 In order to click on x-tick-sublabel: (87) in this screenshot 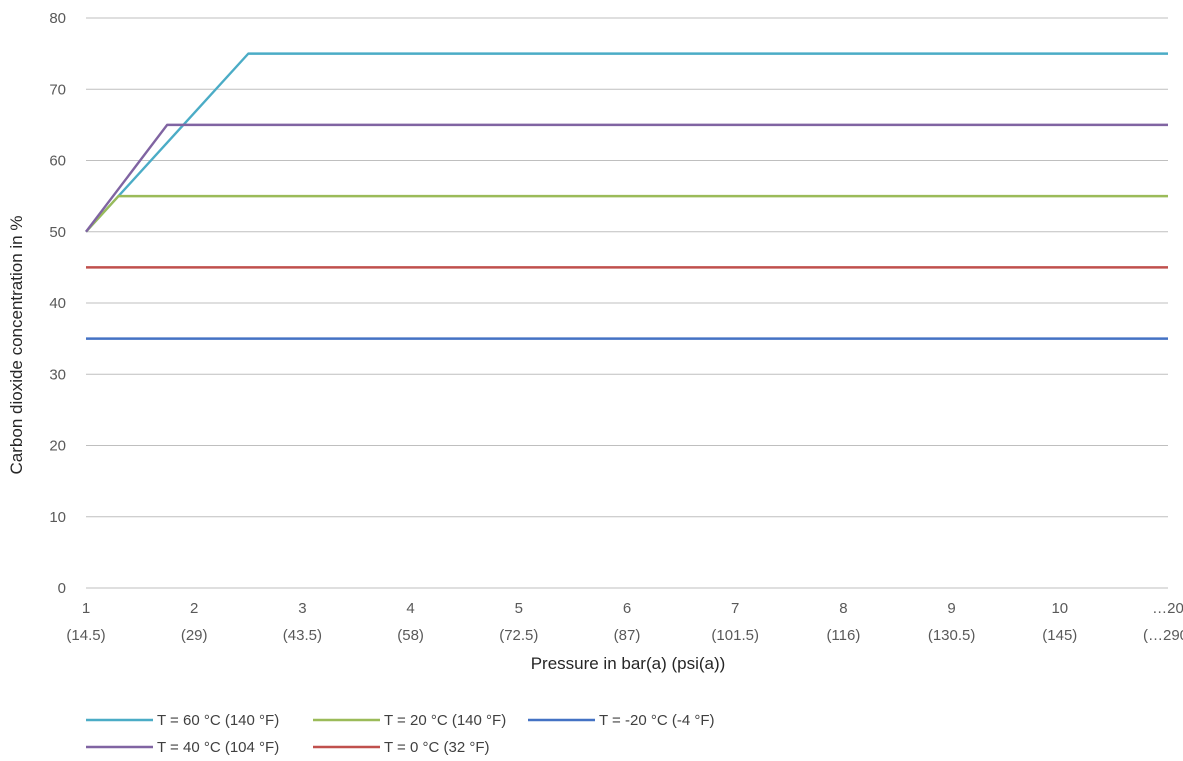, I will do `click(627, 635)`.